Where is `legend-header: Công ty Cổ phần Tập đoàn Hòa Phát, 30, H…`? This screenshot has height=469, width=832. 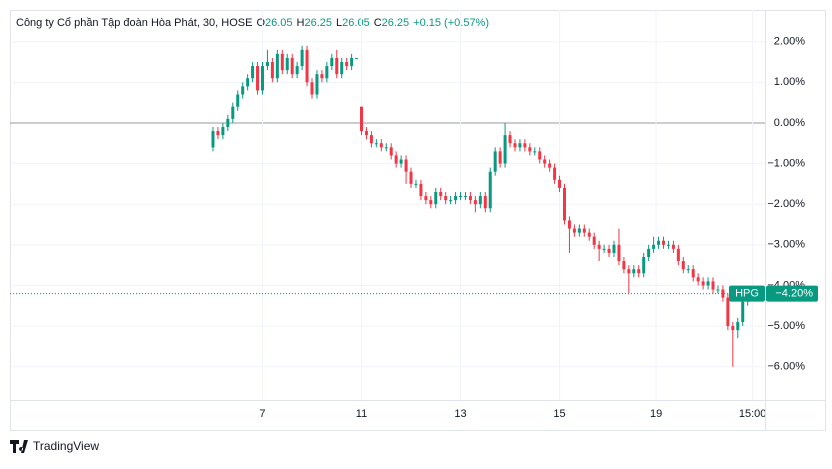
legend-header: Công ty Cổ phần Tập đoàn Hòa Phát, 30, H… is located at coordinates (252, 23).